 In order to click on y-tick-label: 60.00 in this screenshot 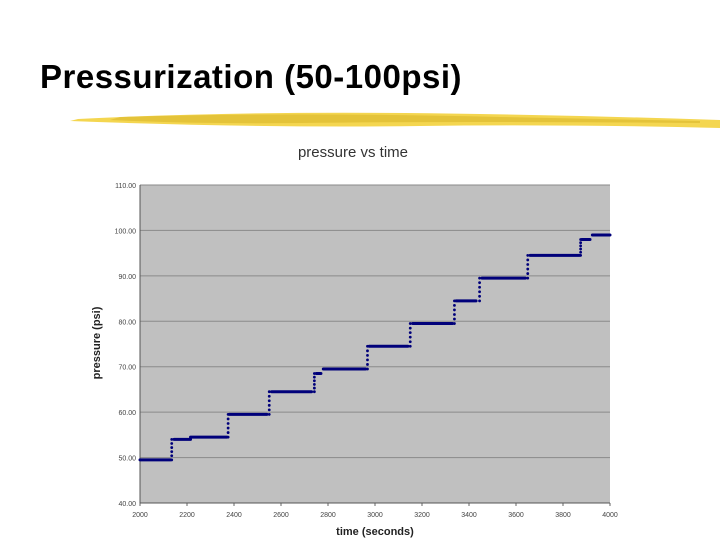, I will do `click(127, 413)`.